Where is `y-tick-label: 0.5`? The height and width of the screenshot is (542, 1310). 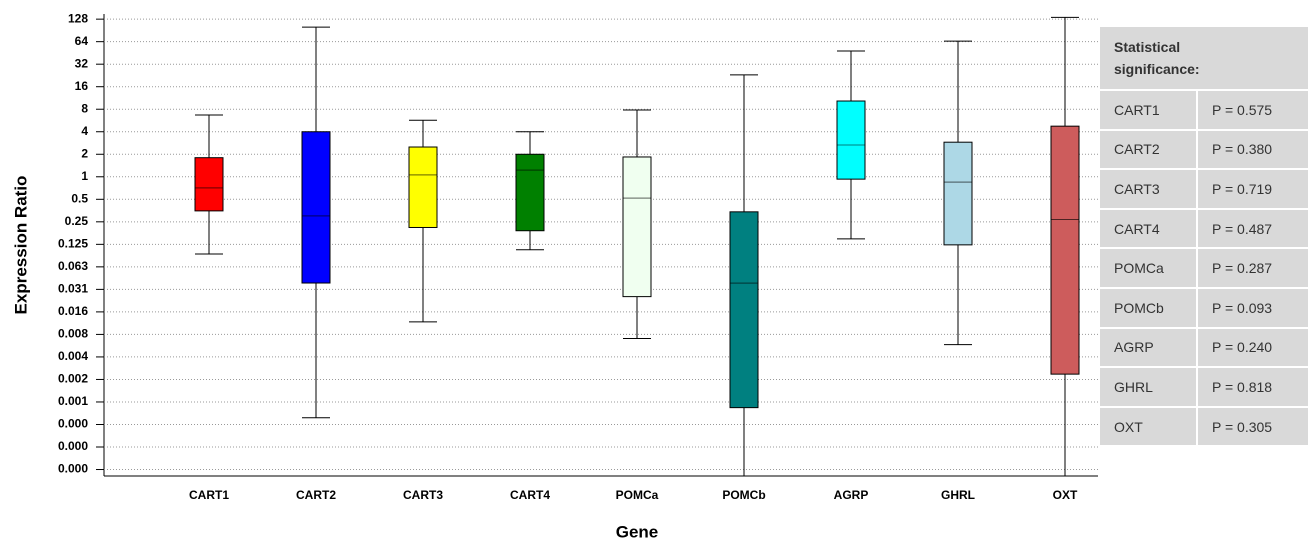 y-tick-label: 0.5 is located at coordinates (79, 198).